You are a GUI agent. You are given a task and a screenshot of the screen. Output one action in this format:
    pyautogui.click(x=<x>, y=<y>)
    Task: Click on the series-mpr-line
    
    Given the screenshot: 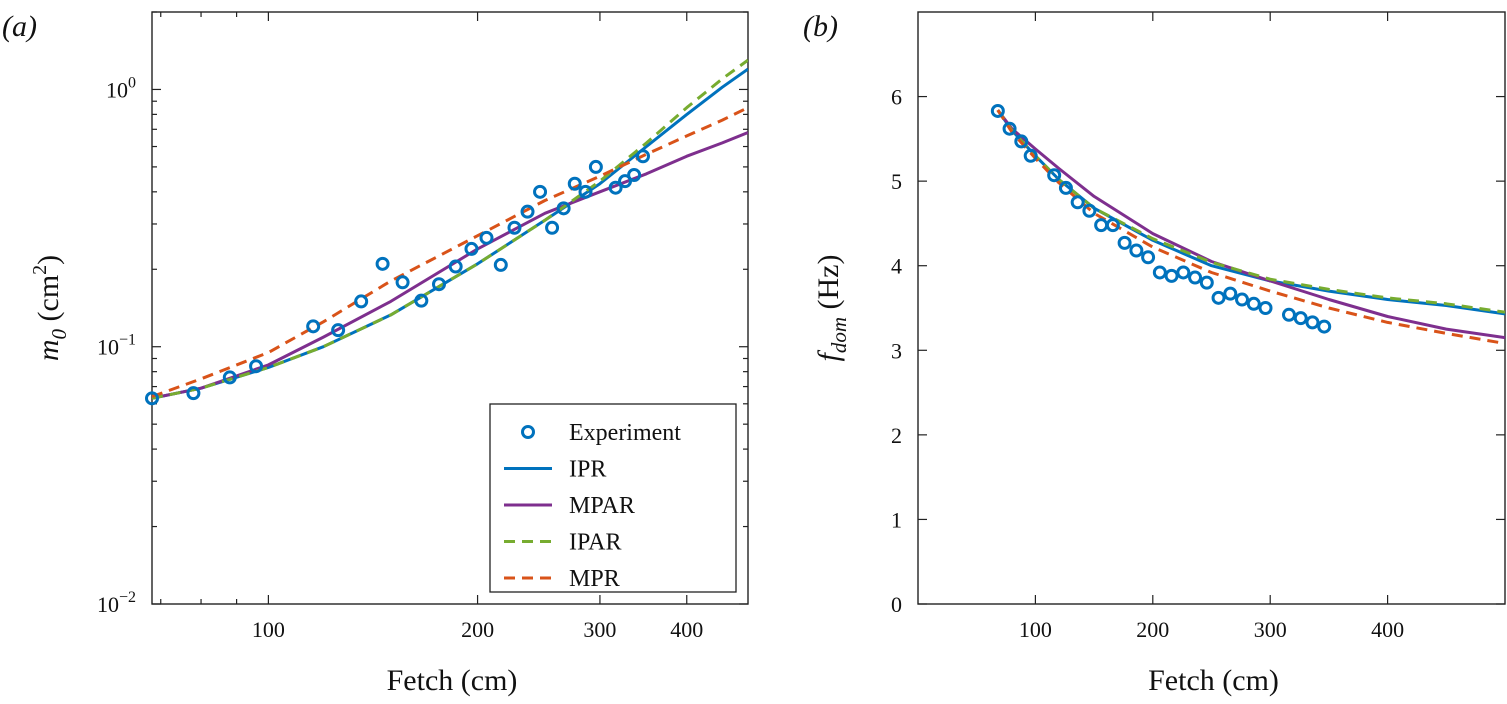 What is the action you would take?
    pyautogui.click(x=1250, y=227)
    